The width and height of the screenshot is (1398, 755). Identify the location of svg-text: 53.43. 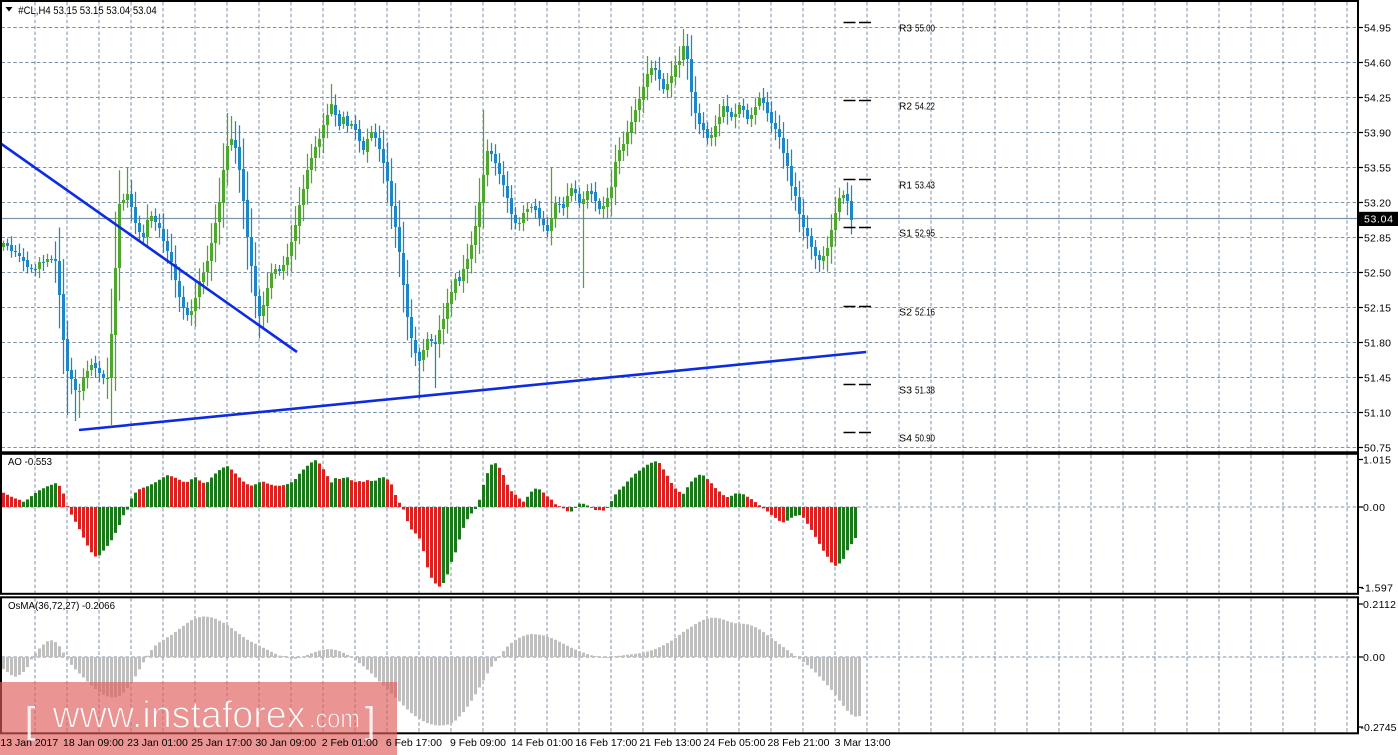
(925, 186).